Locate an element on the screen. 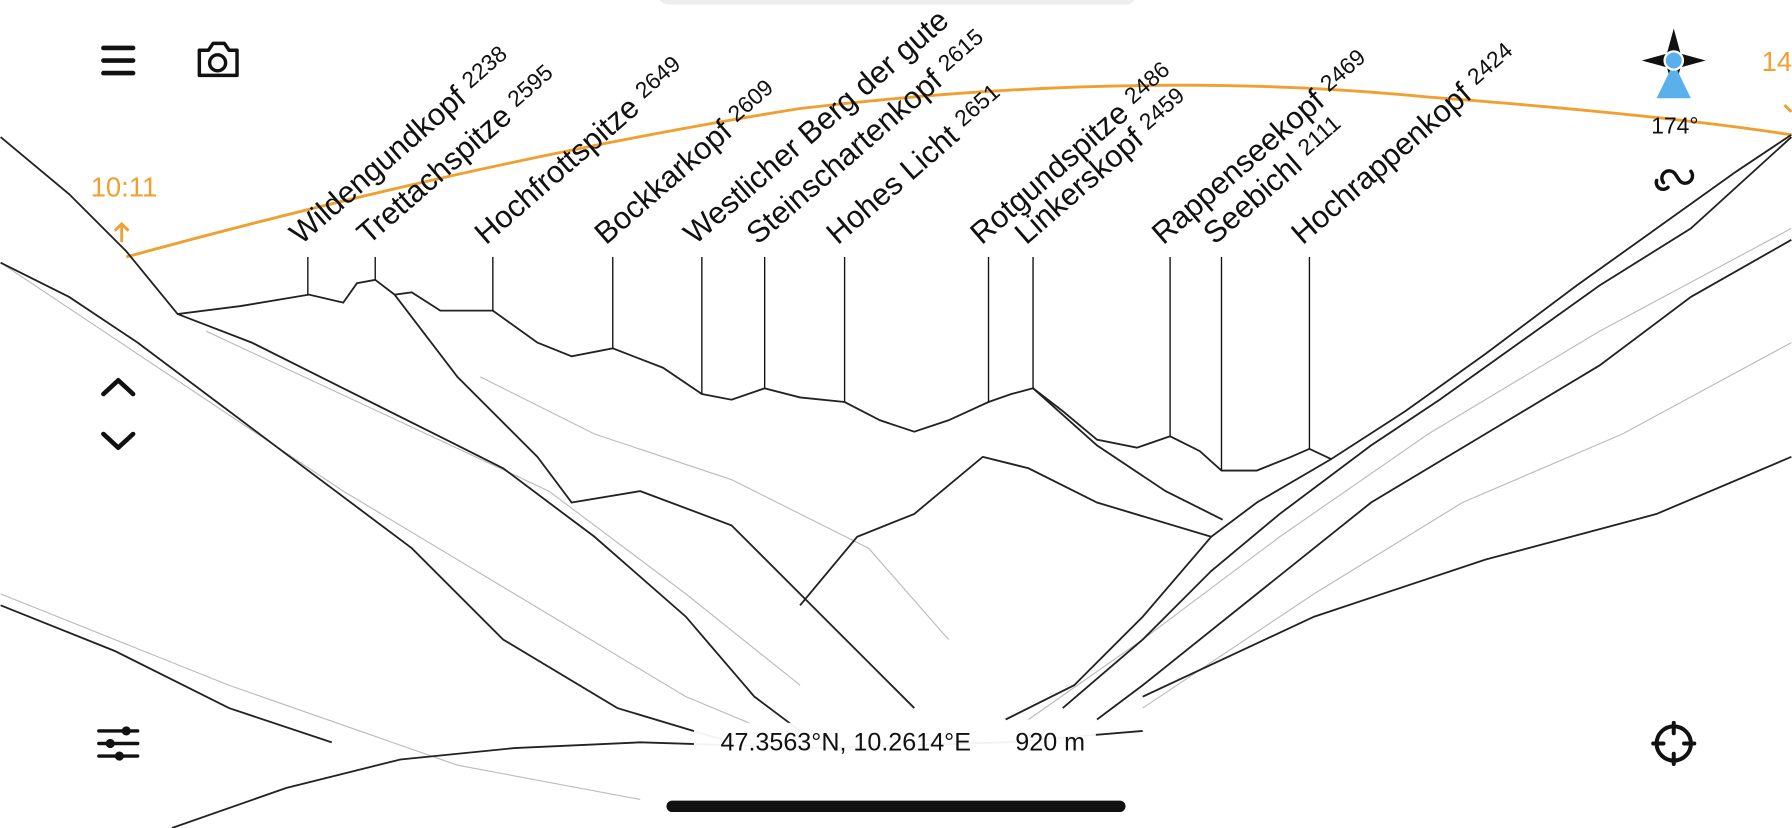 Image resolution: width=1792 pixels, height=828 pixels. menu-button is located at coordinates (118, 60).